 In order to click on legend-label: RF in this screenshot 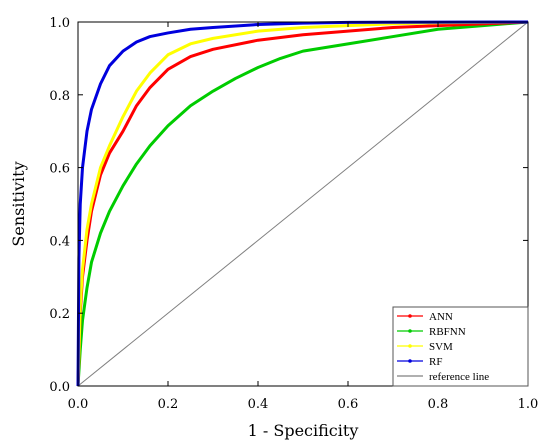, I will do `click(435, 362)`.